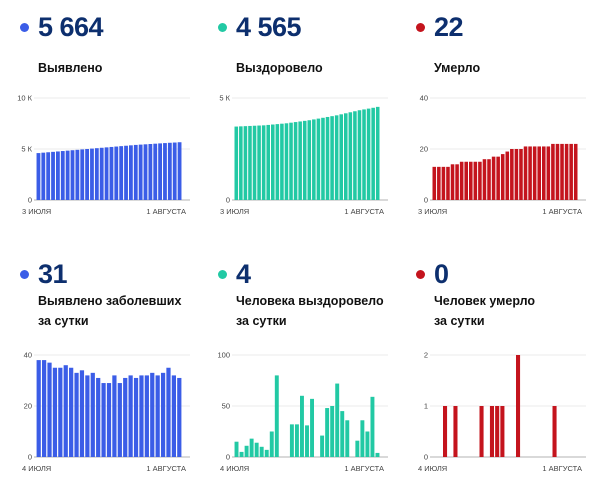 The image size is (595, 486). I want to click on metric-label-line: Выявлено заболевших, so click(110, 301).